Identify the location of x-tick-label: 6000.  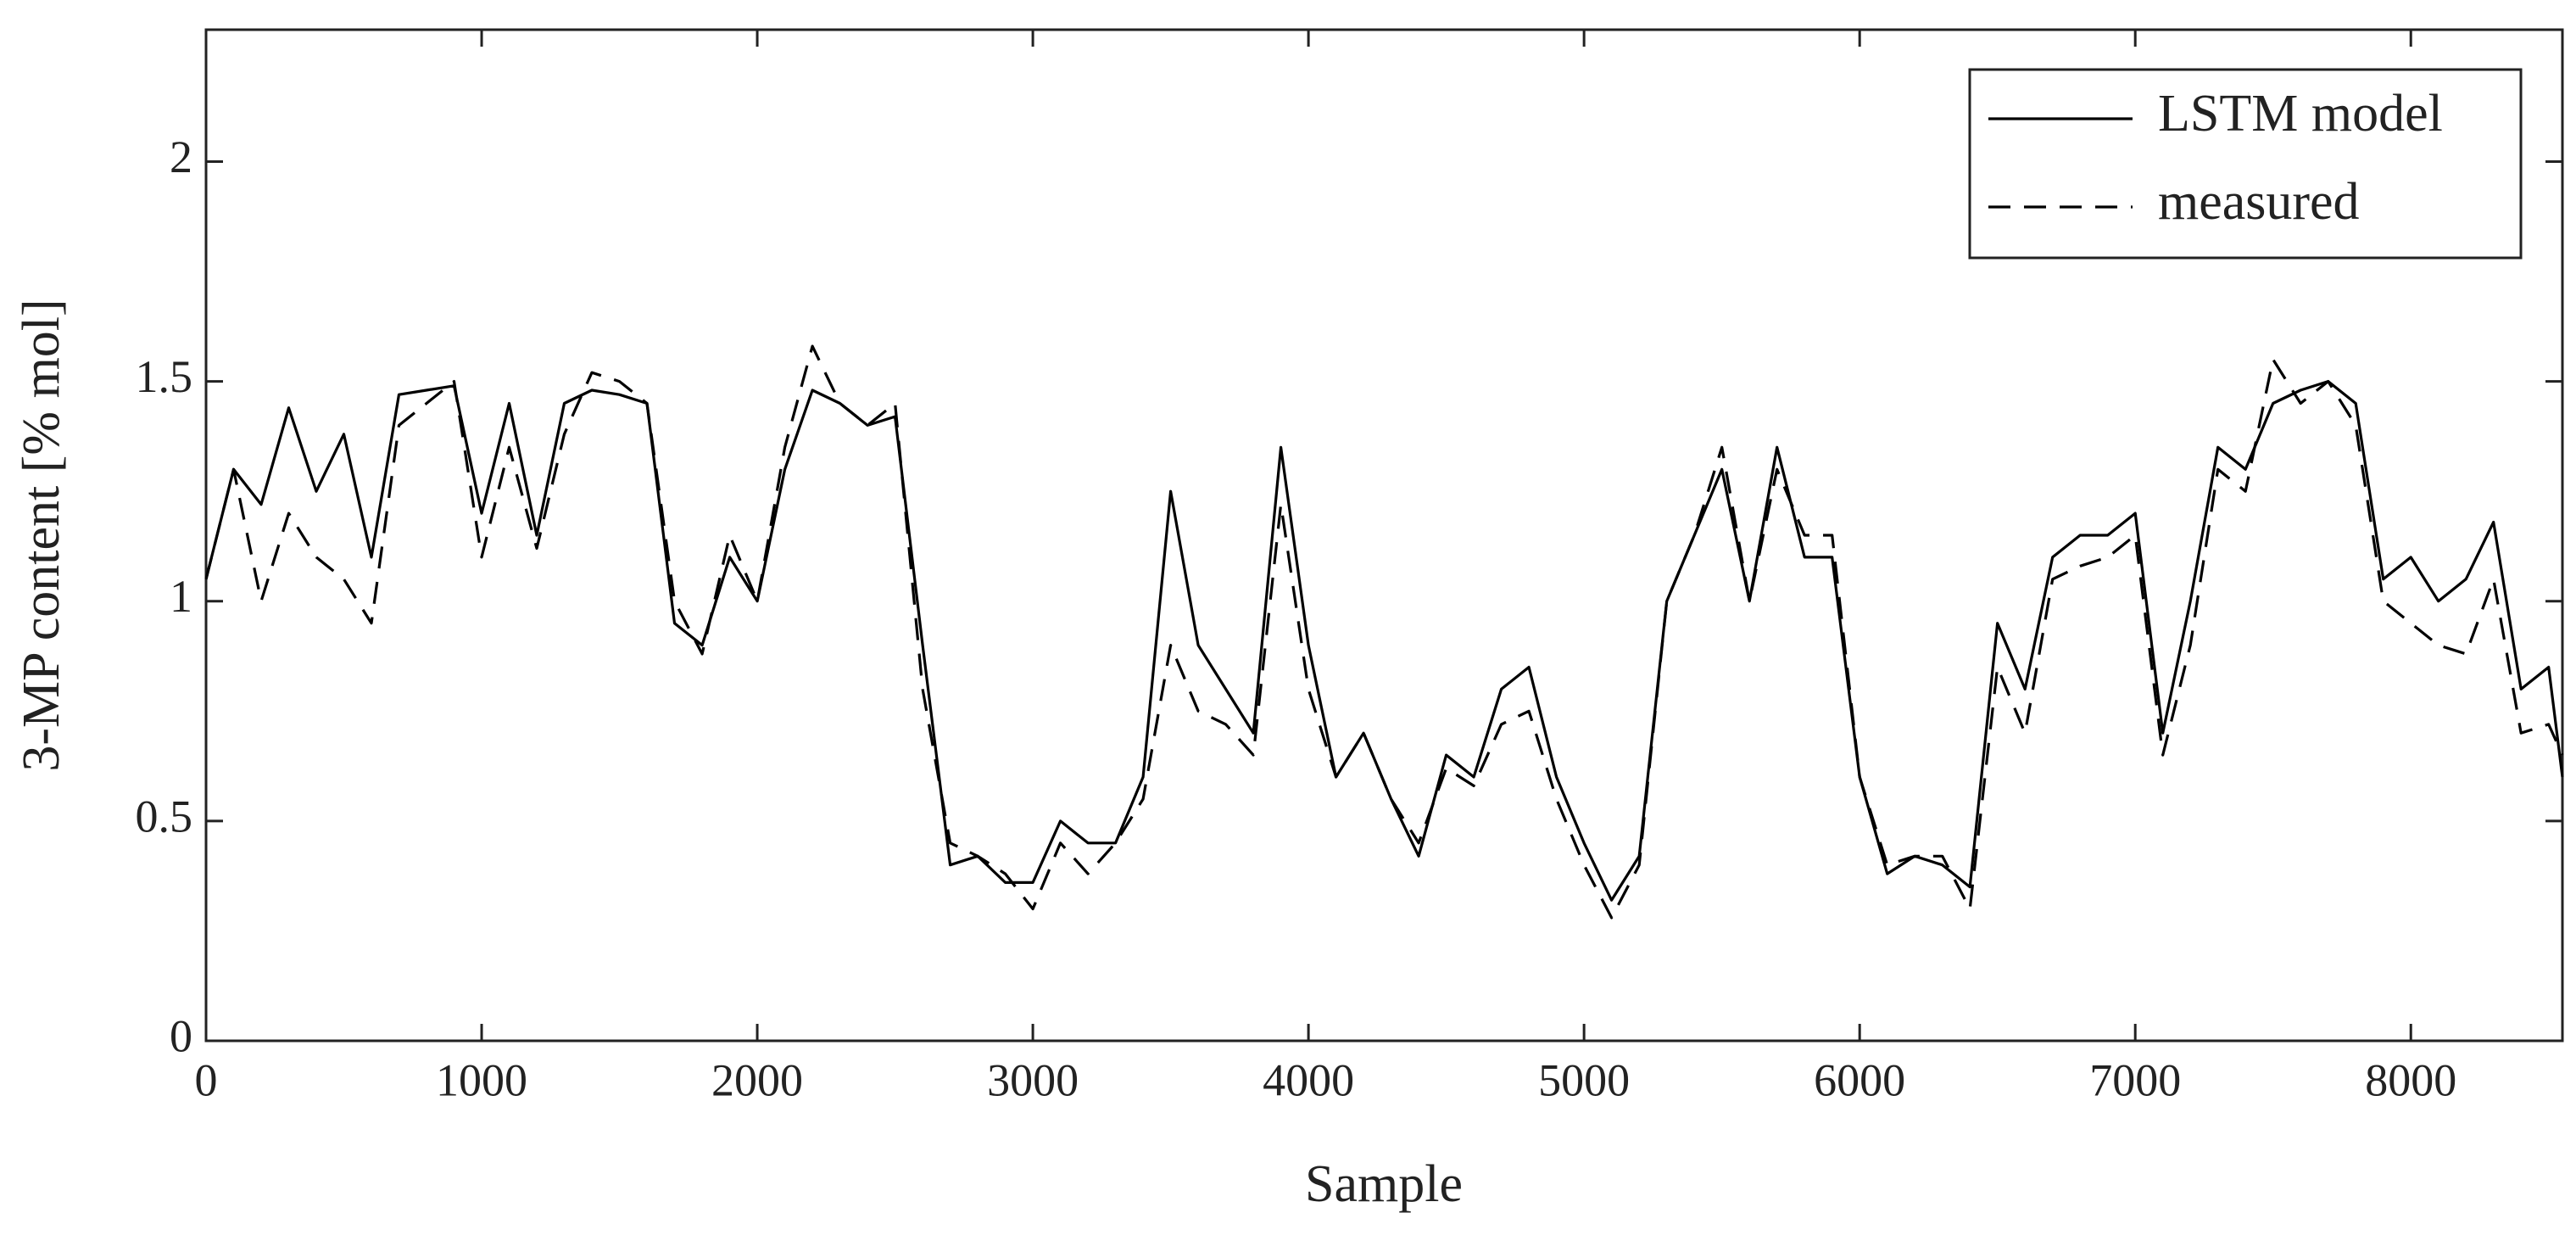
(1859, 1079).